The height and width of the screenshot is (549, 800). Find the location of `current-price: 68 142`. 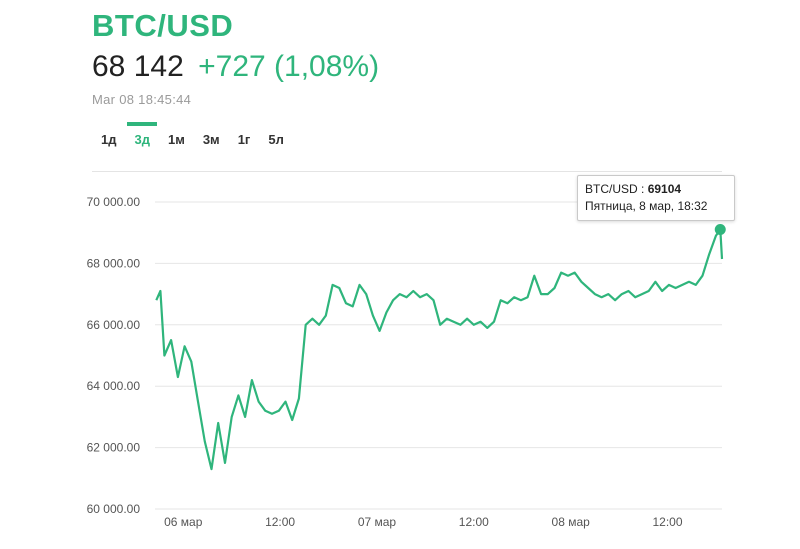

current-price: 68 142 is located at coordinates (138, 66).